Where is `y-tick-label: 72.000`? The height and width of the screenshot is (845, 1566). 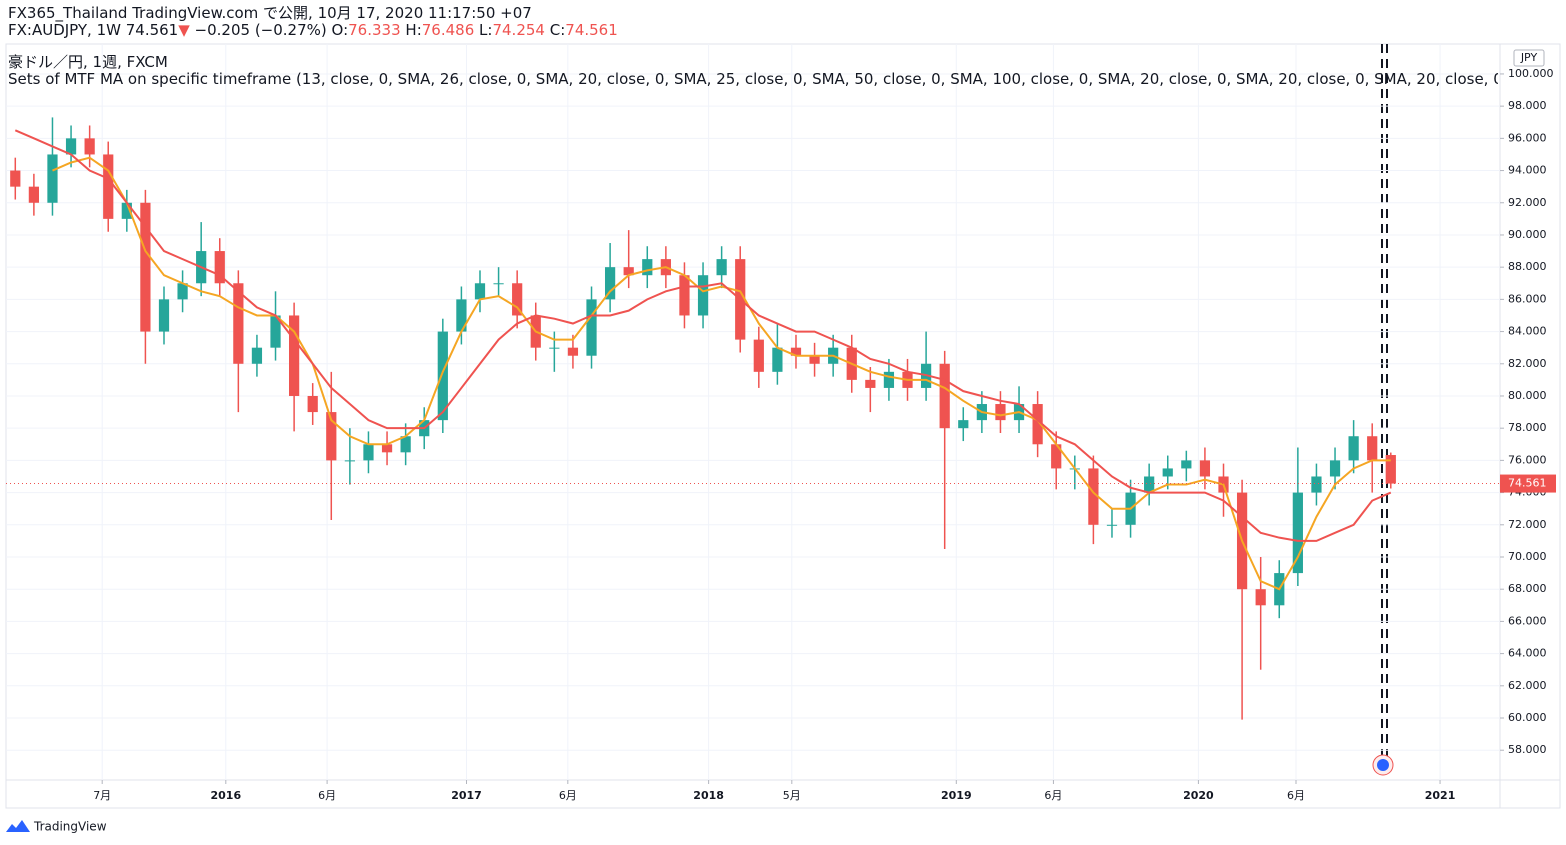 y-tick-label: 72.000 is located at coordinates (1527, 524).